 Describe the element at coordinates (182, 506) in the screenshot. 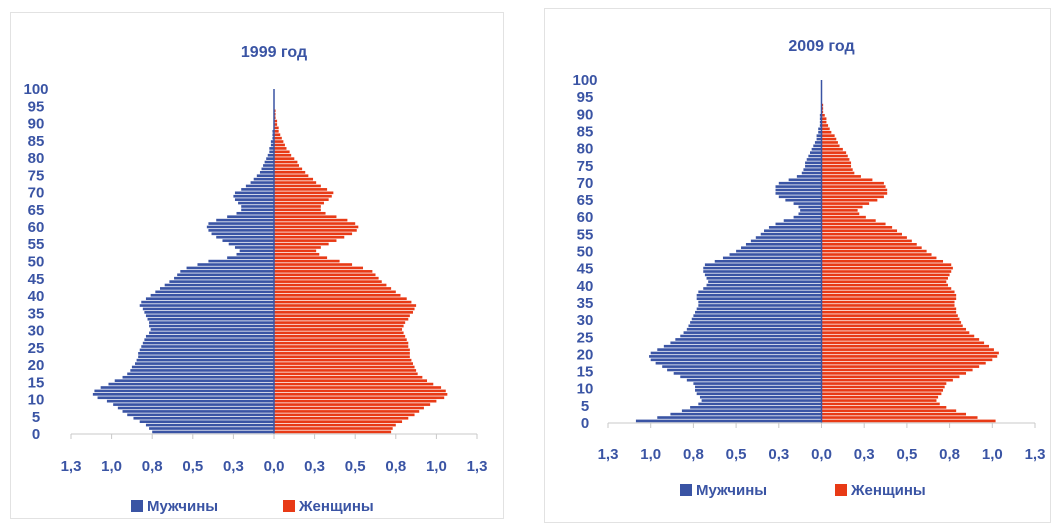

I see `legend-male-label: Мужчины` at that location.